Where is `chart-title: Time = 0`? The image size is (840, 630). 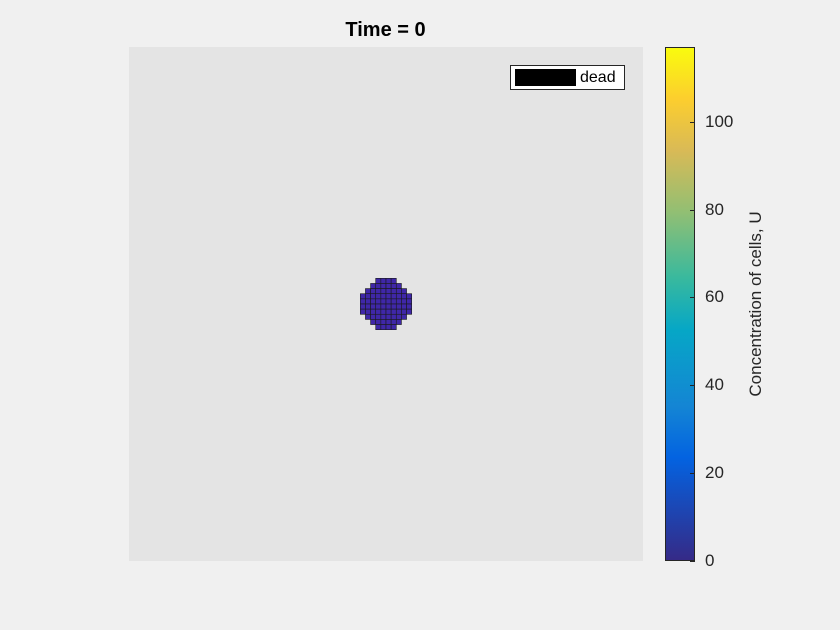
chart-title: Time = 0 is located at coordinates (385, 30).